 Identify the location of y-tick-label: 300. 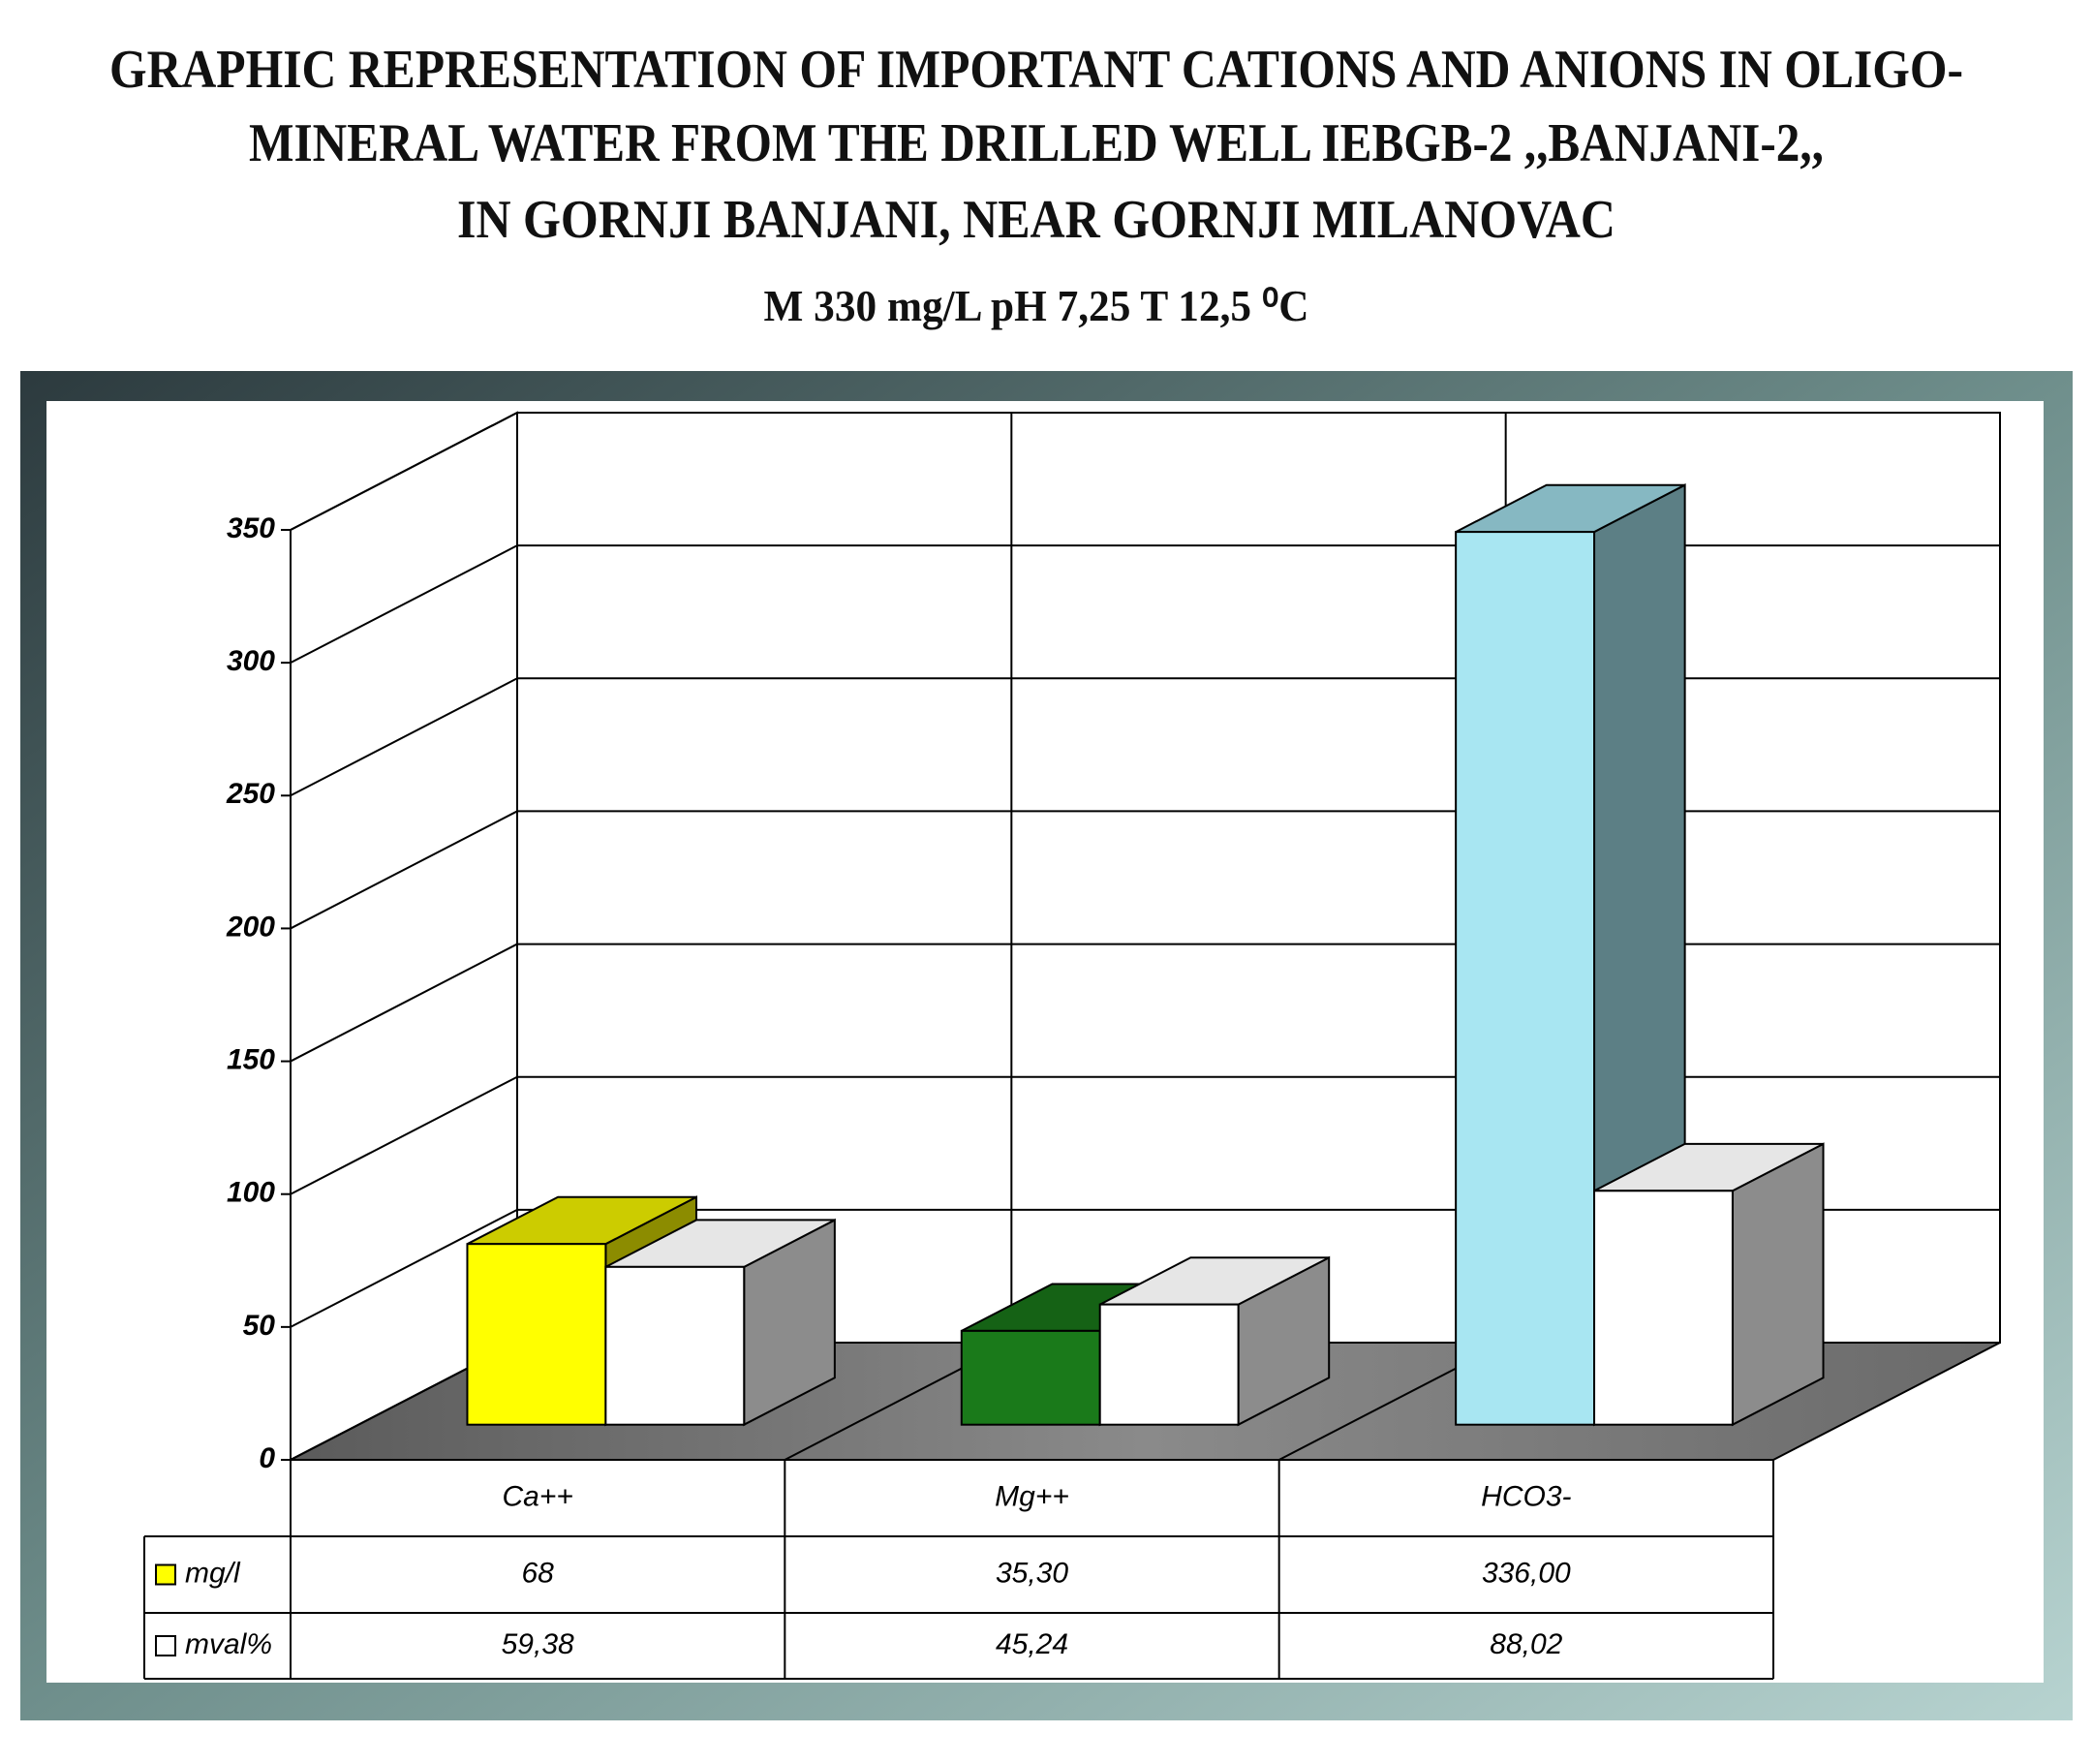
(251, 661).